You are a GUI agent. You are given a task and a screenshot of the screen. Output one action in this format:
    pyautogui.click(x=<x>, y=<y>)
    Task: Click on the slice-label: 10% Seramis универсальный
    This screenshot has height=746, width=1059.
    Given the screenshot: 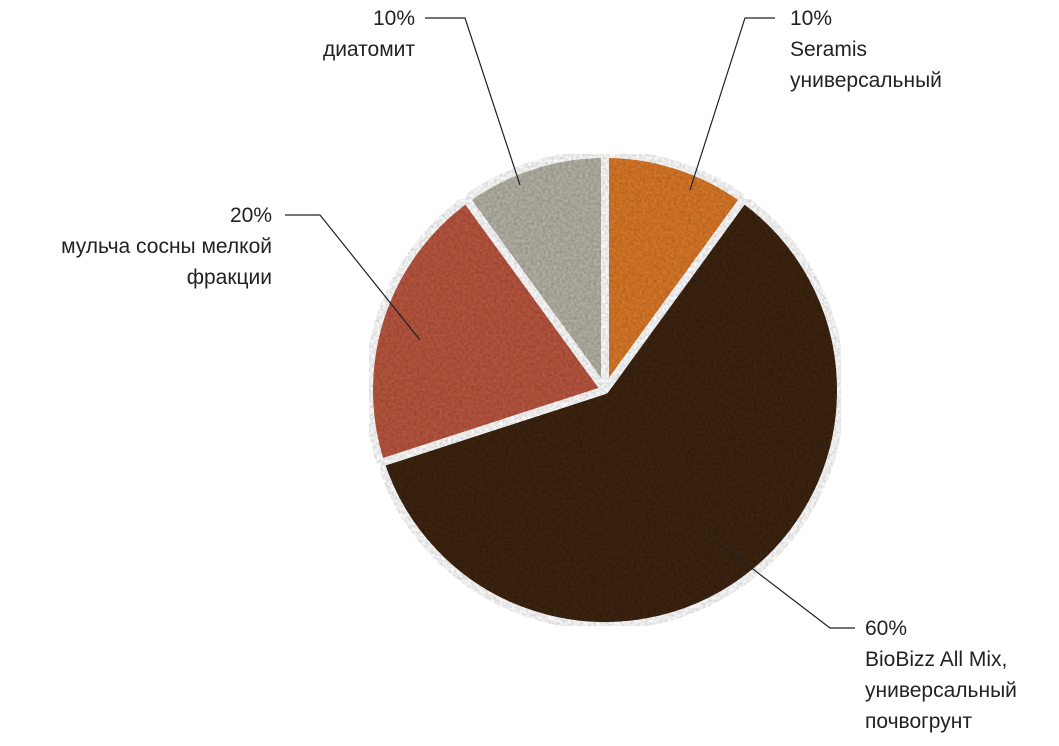 What is the action you would take?
    pyautogui.click(x=880, y=49)
    